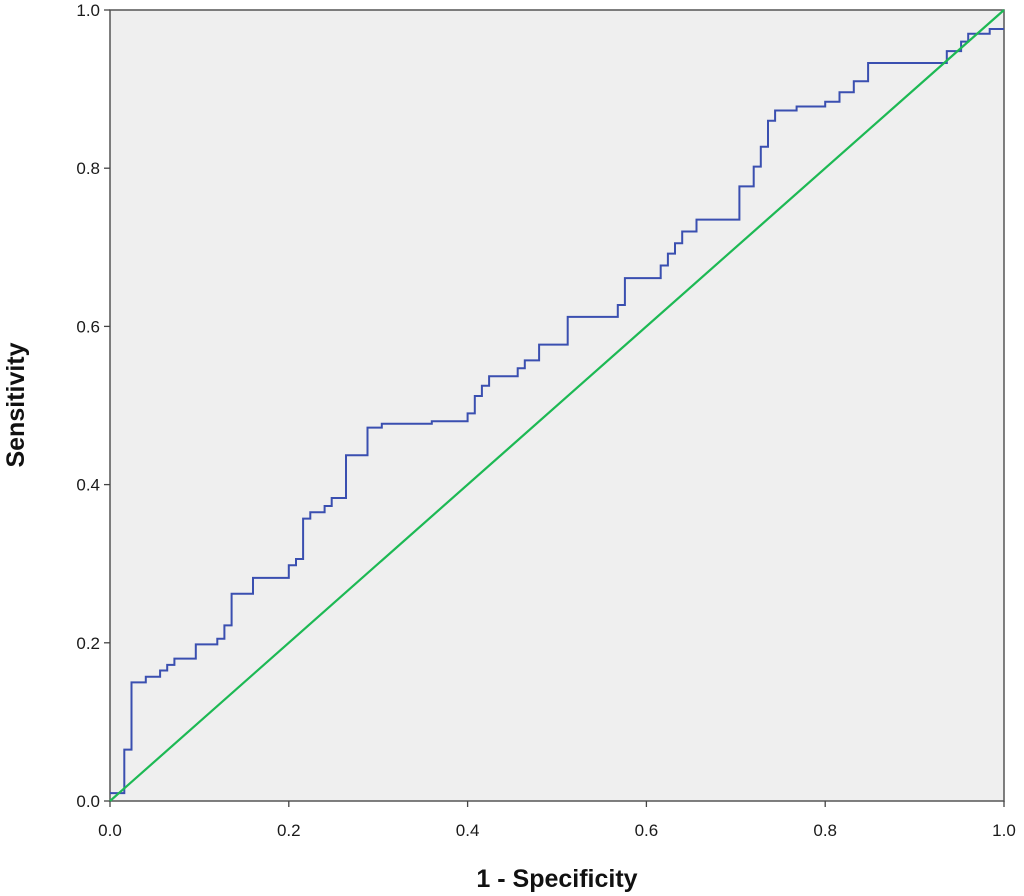  What do you see at coordinates (16, 404) in the screenshot?
I see `y-axis-title: Sensitivity` at bounding box center [16, 404].